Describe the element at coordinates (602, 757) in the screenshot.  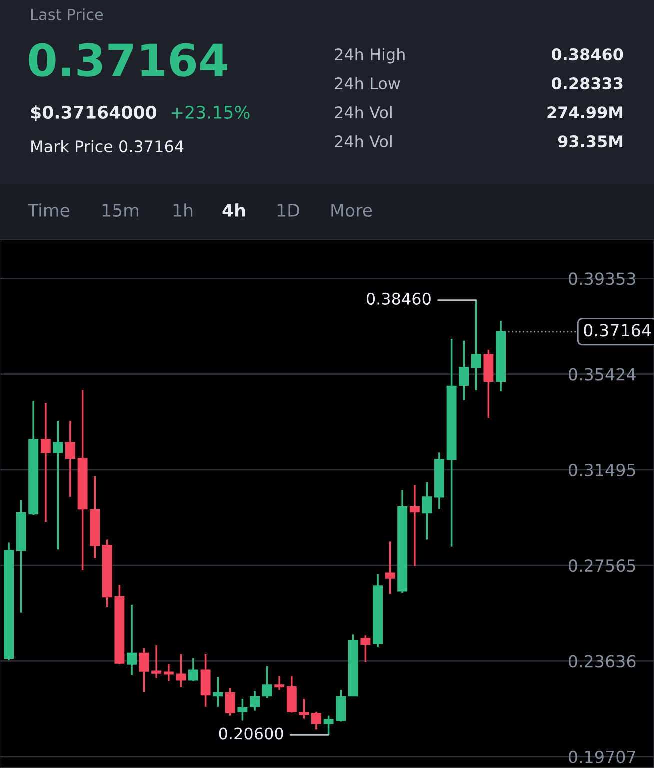
I see `y-tick-label: 0.19707` at that location.